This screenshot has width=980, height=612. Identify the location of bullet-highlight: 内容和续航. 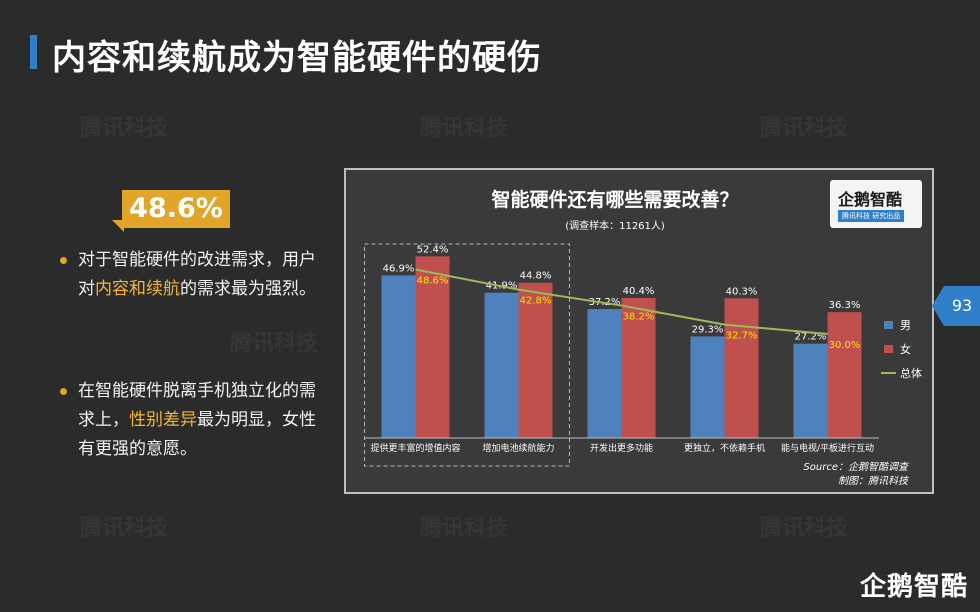
(137, 289).